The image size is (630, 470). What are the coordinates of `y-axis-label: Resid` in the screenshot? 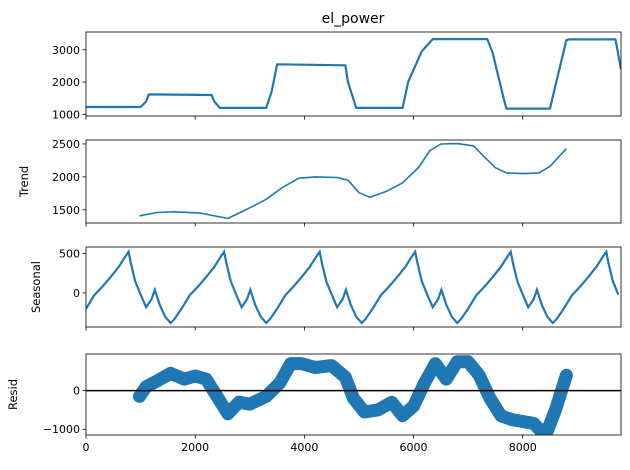 It's located at (13, 394).